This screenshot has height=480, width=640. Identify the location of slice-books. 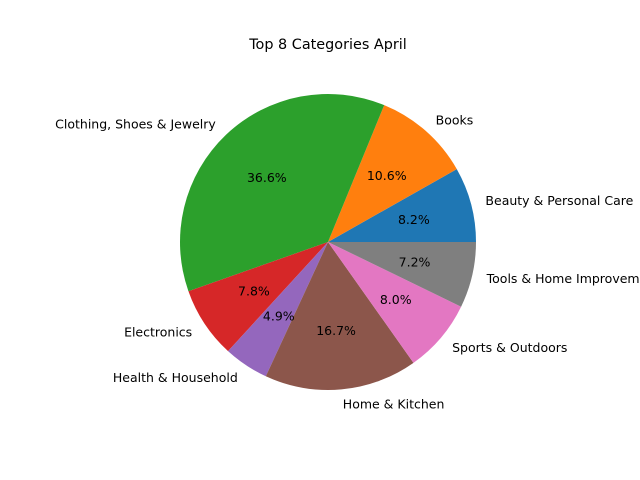
(392, 173).